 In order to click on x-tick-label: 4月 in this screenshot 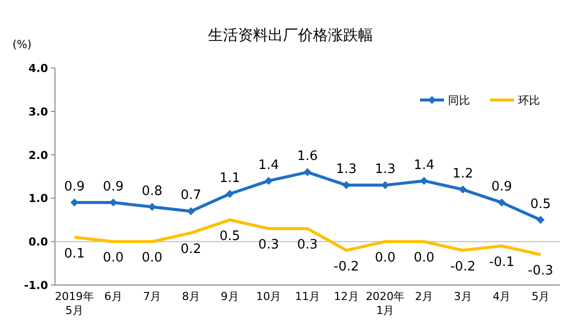, I will do `click(501, 296)`.